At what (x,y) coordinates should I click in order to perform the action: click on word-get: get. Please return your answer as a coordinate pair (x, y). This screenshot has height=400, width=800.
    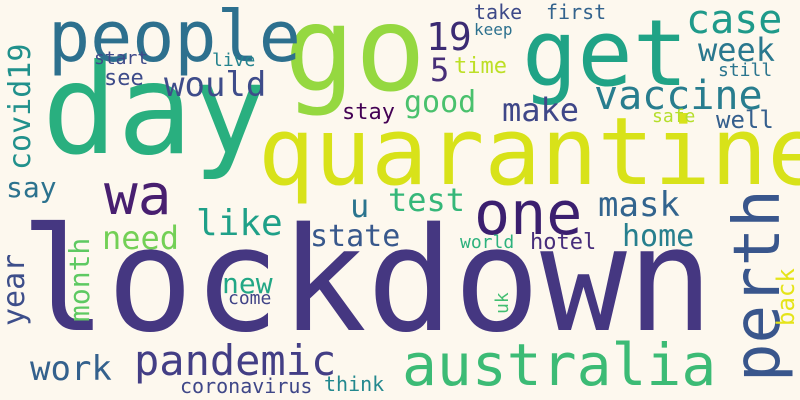
    Looking at the image, I should click on (605, 53).